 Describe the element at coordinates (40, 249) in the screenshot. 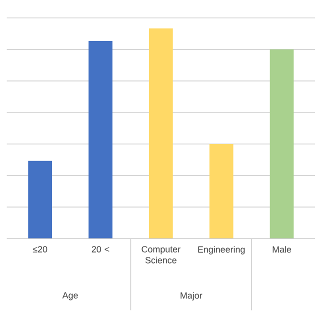

I see `x-tick-label: ≤20` at that location.